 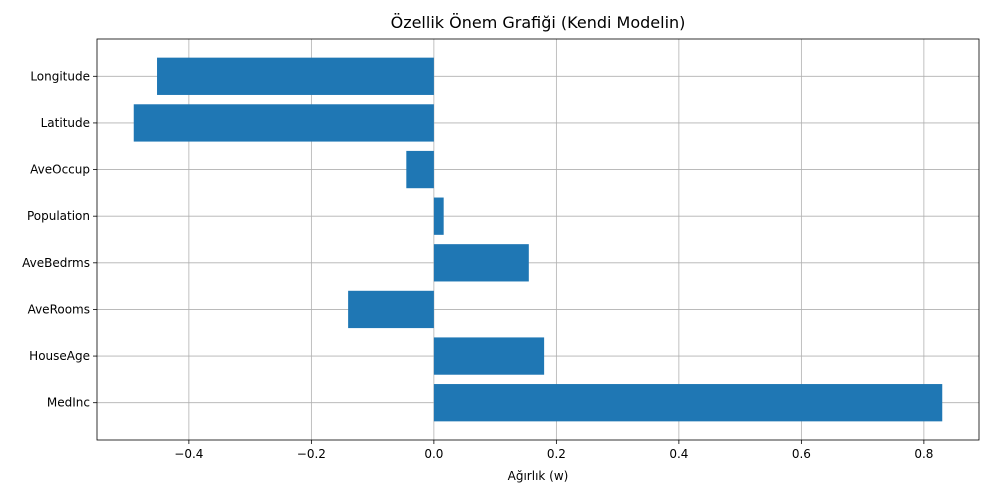 What do you see at coordinates (481, 263) in the screenshot?
I see `bar-avebedrms` at bounding box center [481, 263].